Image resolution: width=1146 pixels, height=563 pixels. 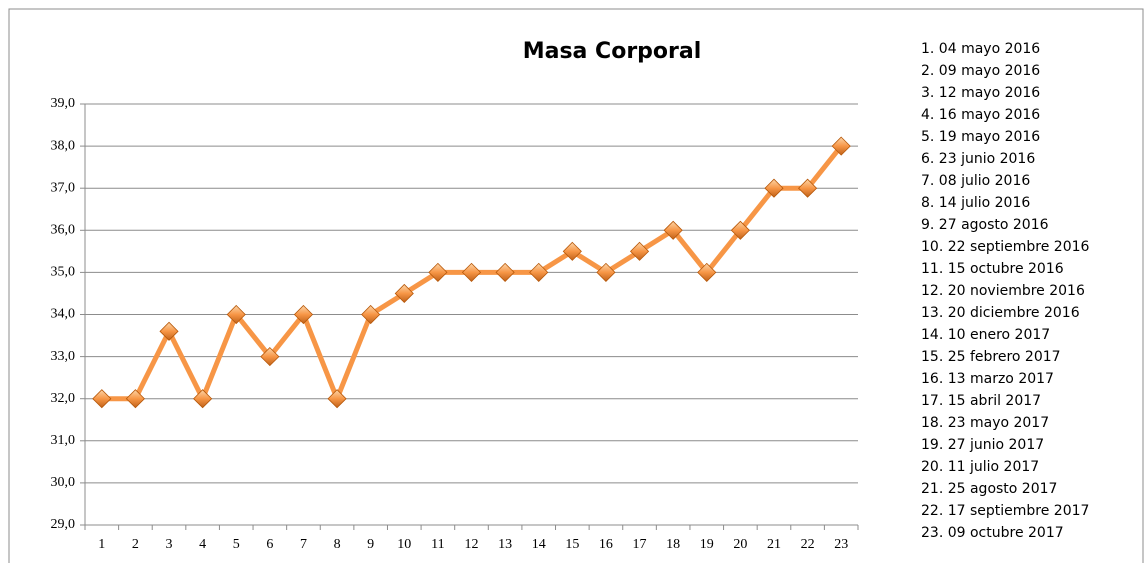 What do you see at coordinates (404, 544) in the screenshot?
I see `x-tick-label: 10` at bounding box center [404, 544].